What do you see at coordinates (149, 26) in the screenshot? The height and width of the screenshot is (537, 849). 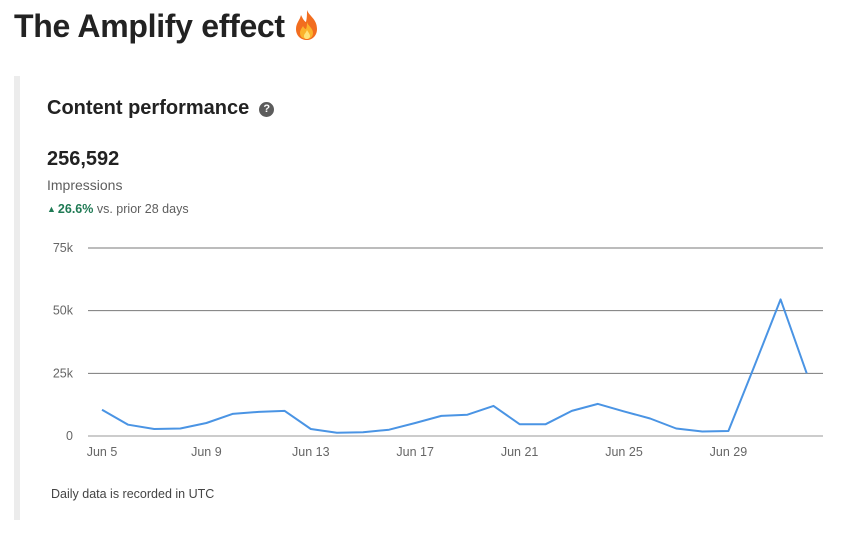 I see `page-title-text: The Amplify effect` at bounding box center [149, 26].